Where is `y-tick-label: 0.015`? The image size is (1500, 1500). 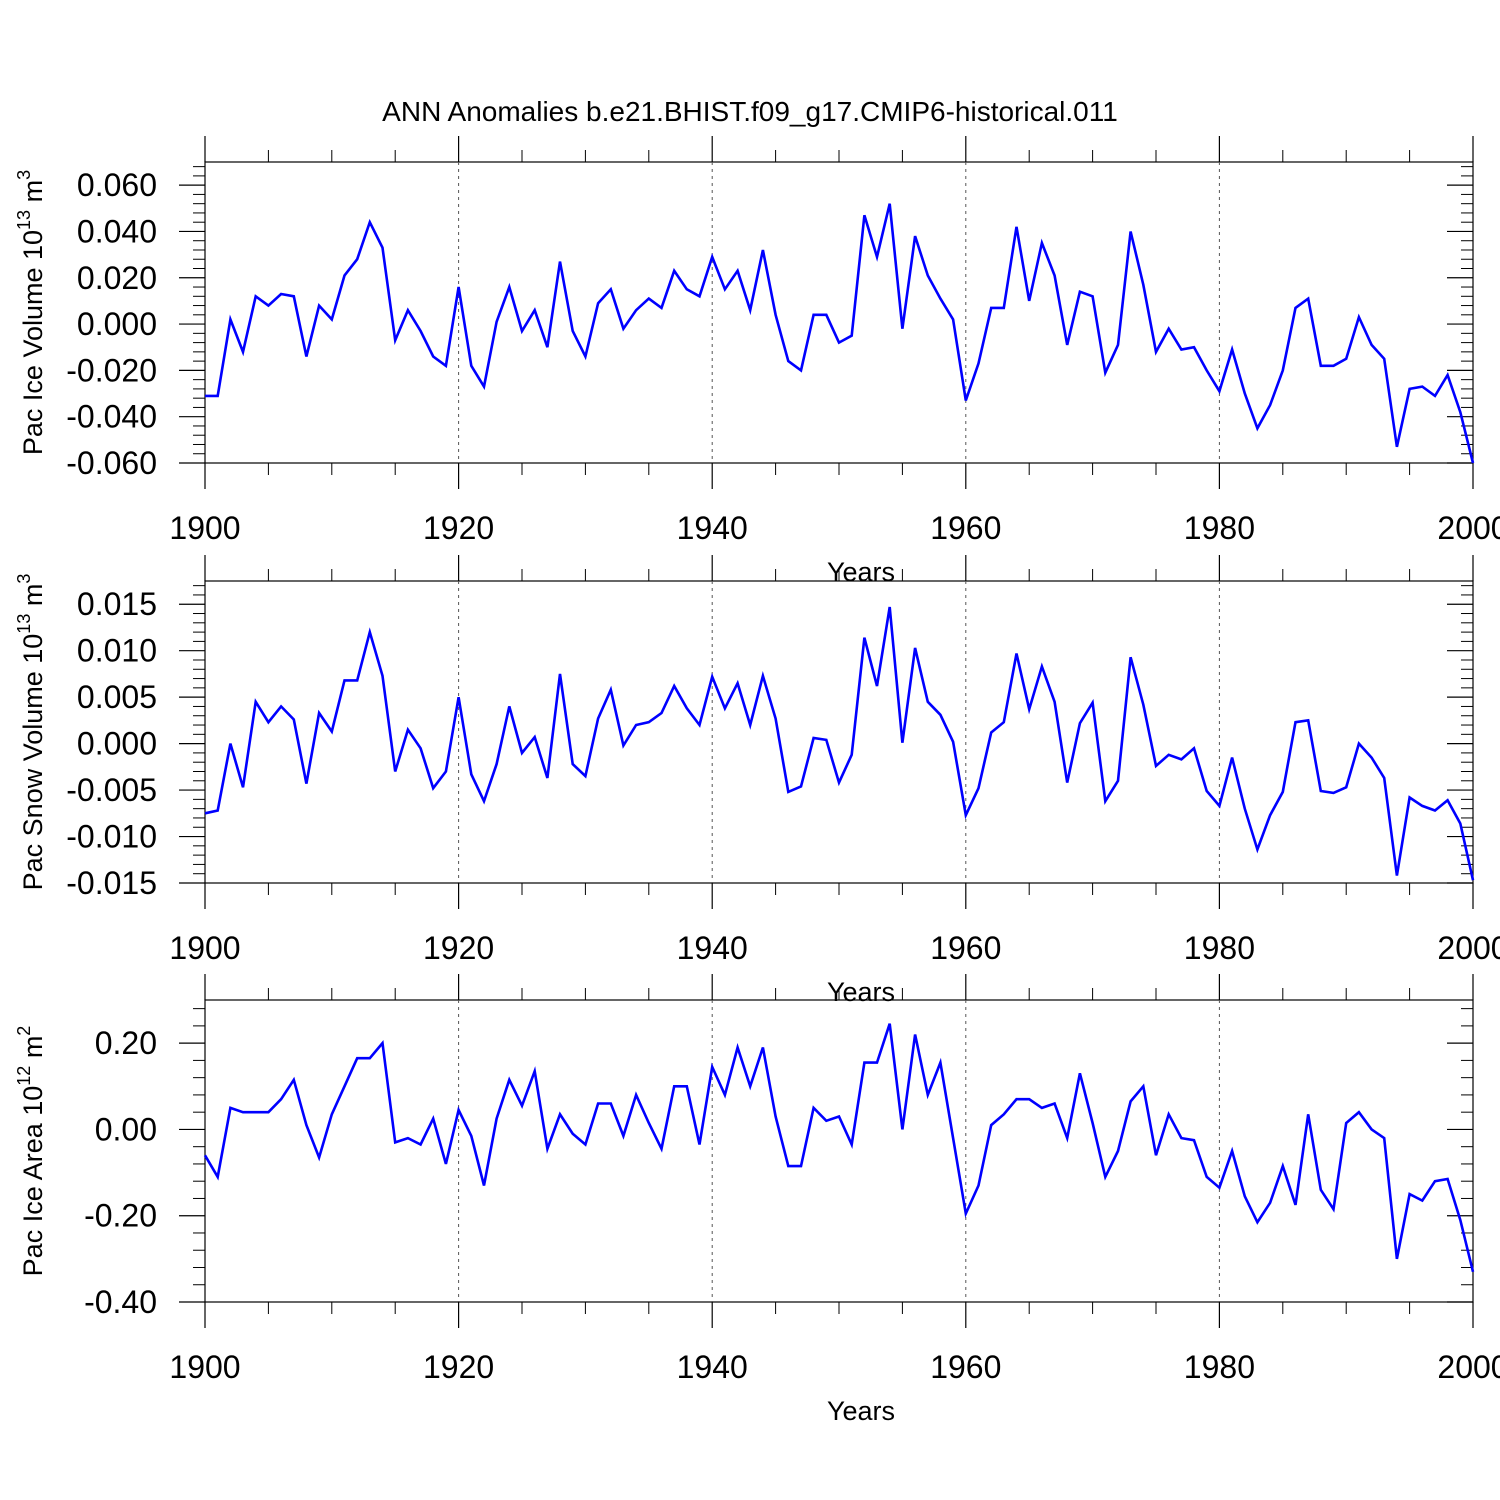 y-tick-label: 0.015 is located at coordinates (117, 604).